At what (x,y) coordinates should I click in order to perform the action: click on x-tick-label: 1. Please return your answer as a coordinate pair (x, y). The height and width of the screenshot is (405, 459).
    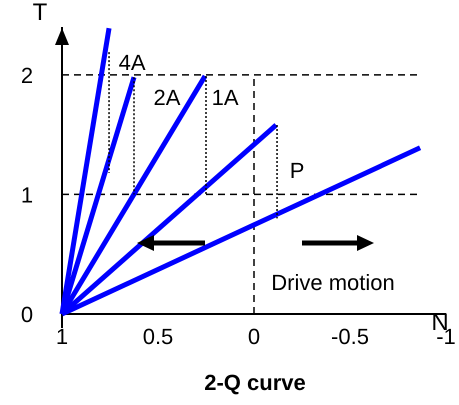
    Looking at the image, I should click on (62, 336).